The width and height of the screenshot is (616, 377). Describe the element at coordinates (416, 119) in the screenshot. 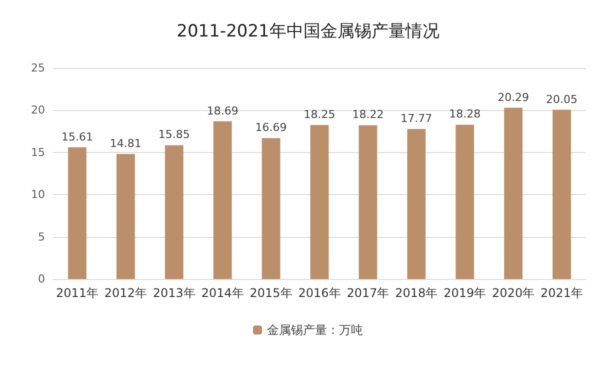

I see `data-label: 17.77` at that location.